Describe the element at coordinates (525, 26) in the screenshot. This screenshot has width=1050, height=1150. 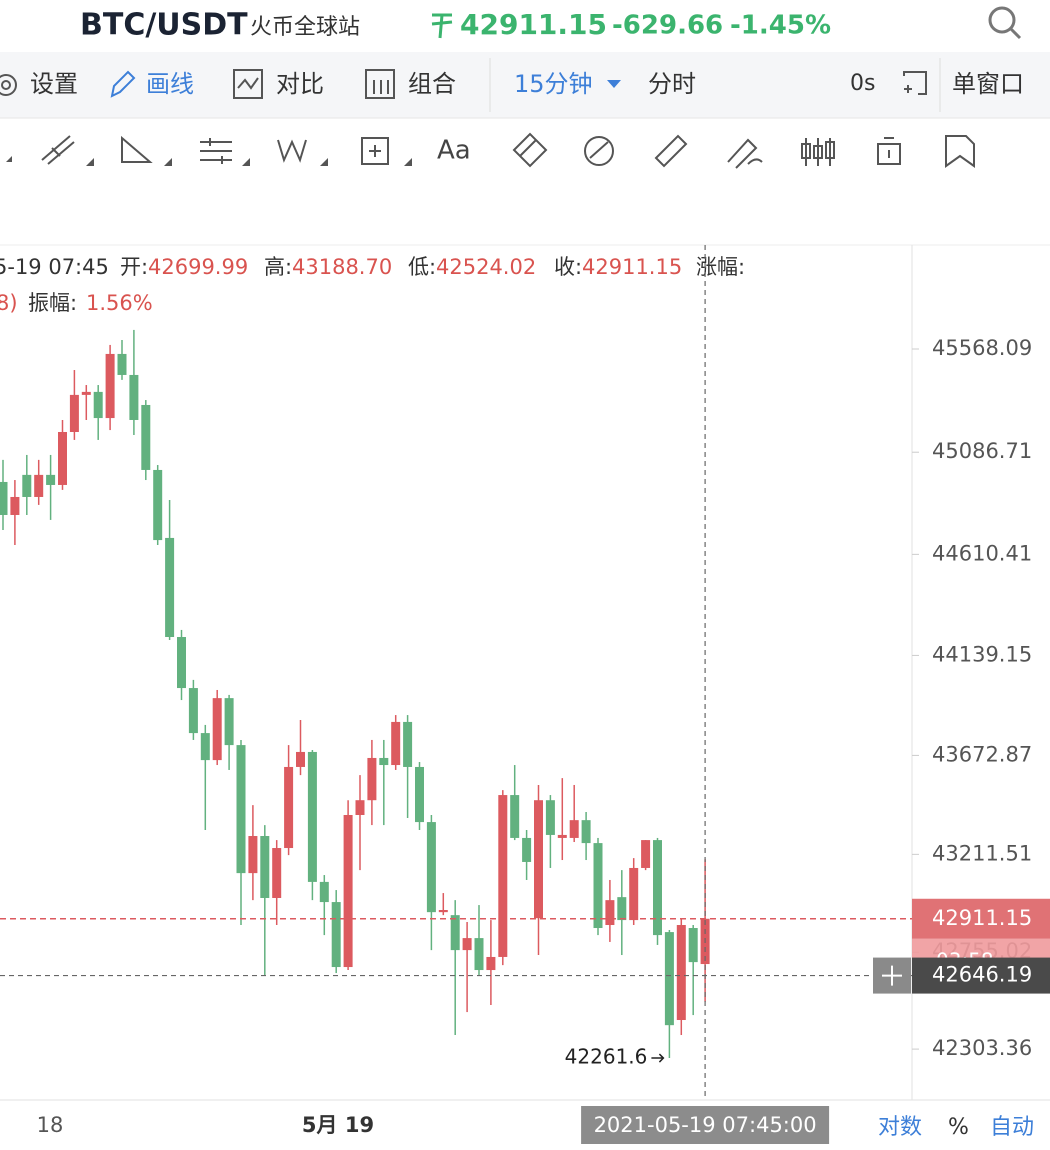
I see `header-bar` at that location.